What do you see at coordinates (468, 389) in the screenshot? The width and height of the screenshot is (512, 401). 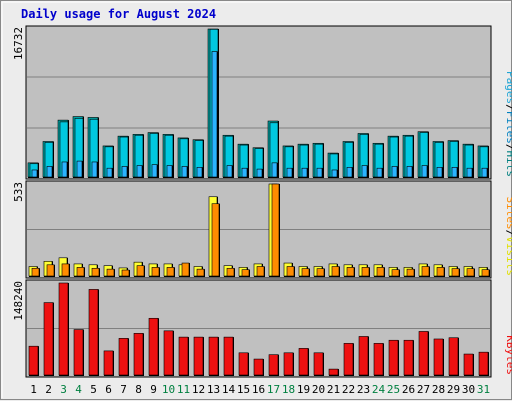 I see `xtick-label-30: 30` at bounding box center [468, 389].